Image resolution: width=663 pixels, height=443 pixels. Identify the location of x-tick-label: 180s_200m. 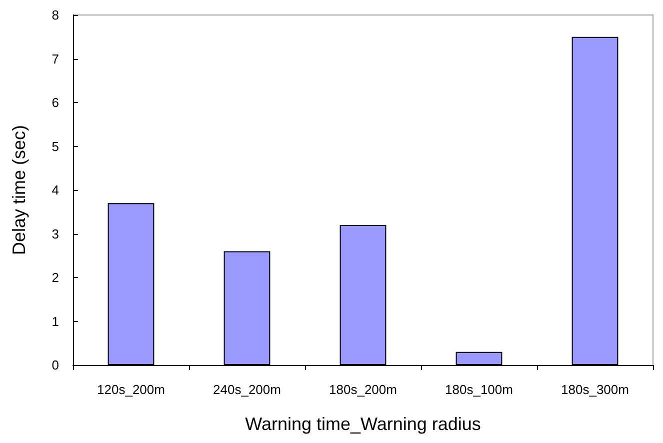
(363, 389).